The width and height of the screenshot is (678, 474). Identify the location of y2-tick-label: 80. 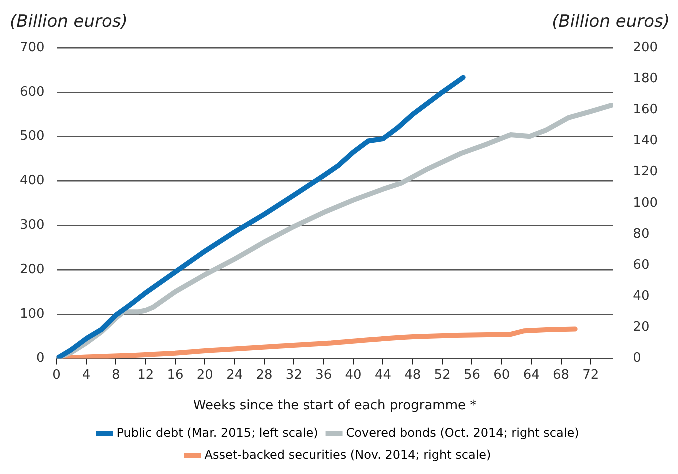
(641, 234).